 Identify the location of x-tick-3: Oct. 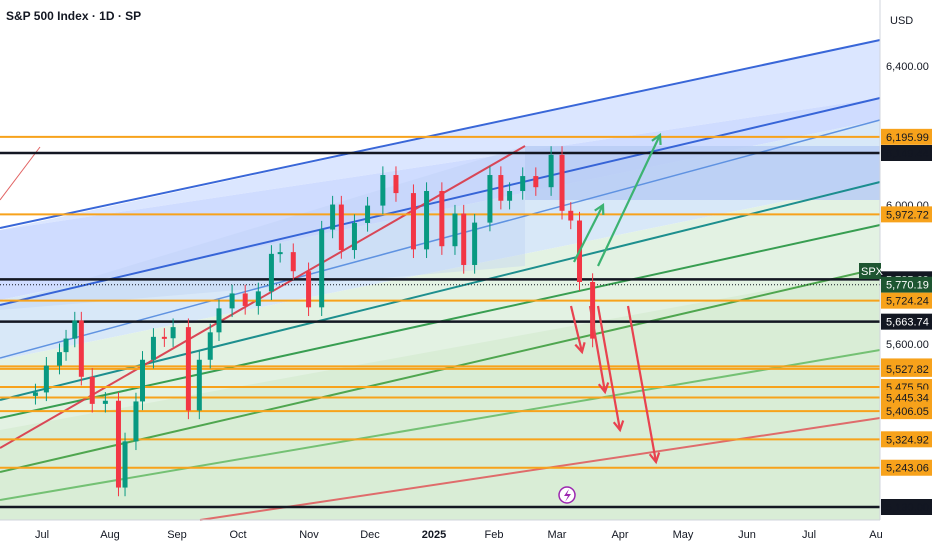
(237, 535).